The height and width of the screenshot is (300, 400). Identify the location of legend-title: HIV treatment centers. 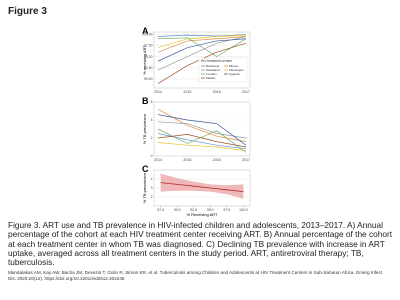
(216, 61).